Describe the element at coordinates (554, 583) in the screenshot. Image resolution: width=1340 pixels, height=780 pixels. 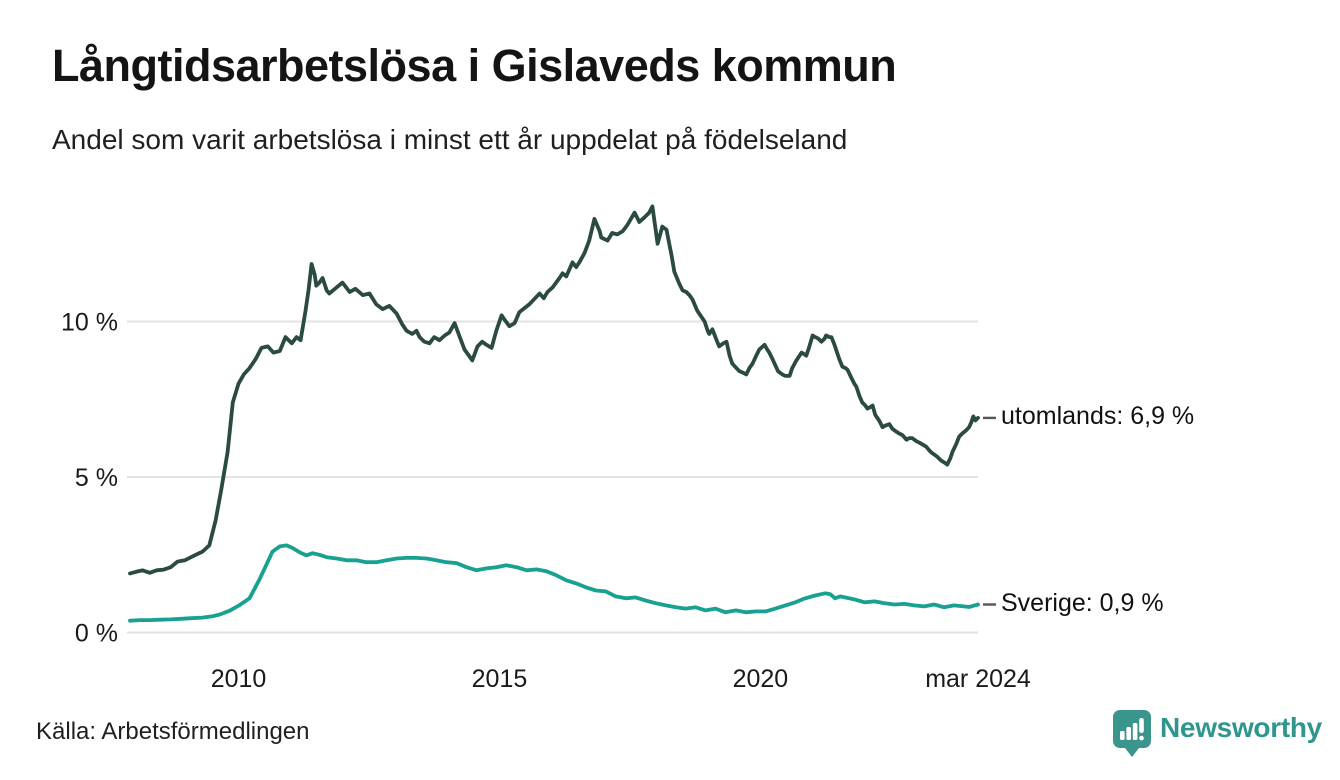
I see `series-line-sverige` at that location.